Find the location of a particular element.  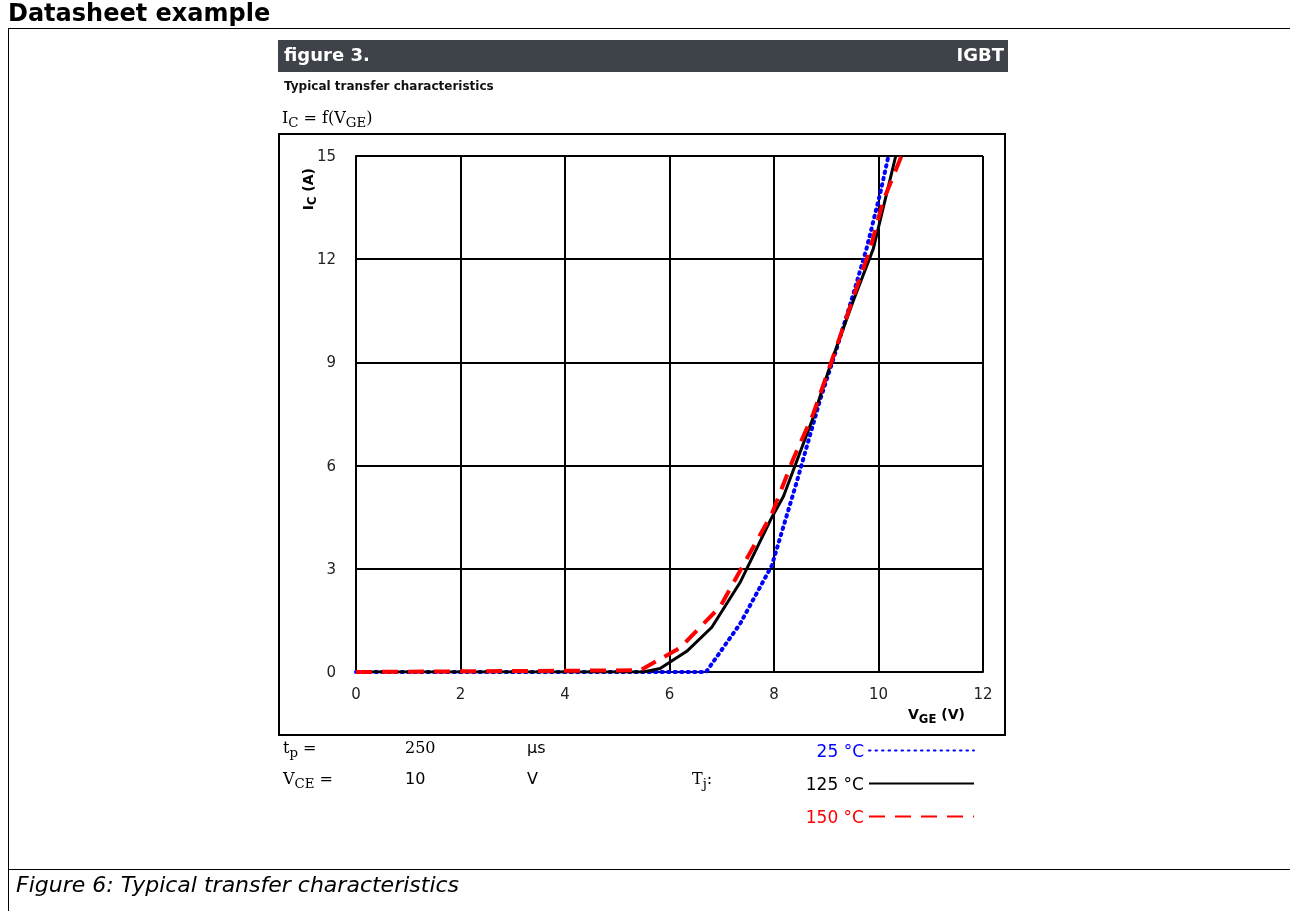

y-tick-label: 15 is located at coordinates (326, 156).